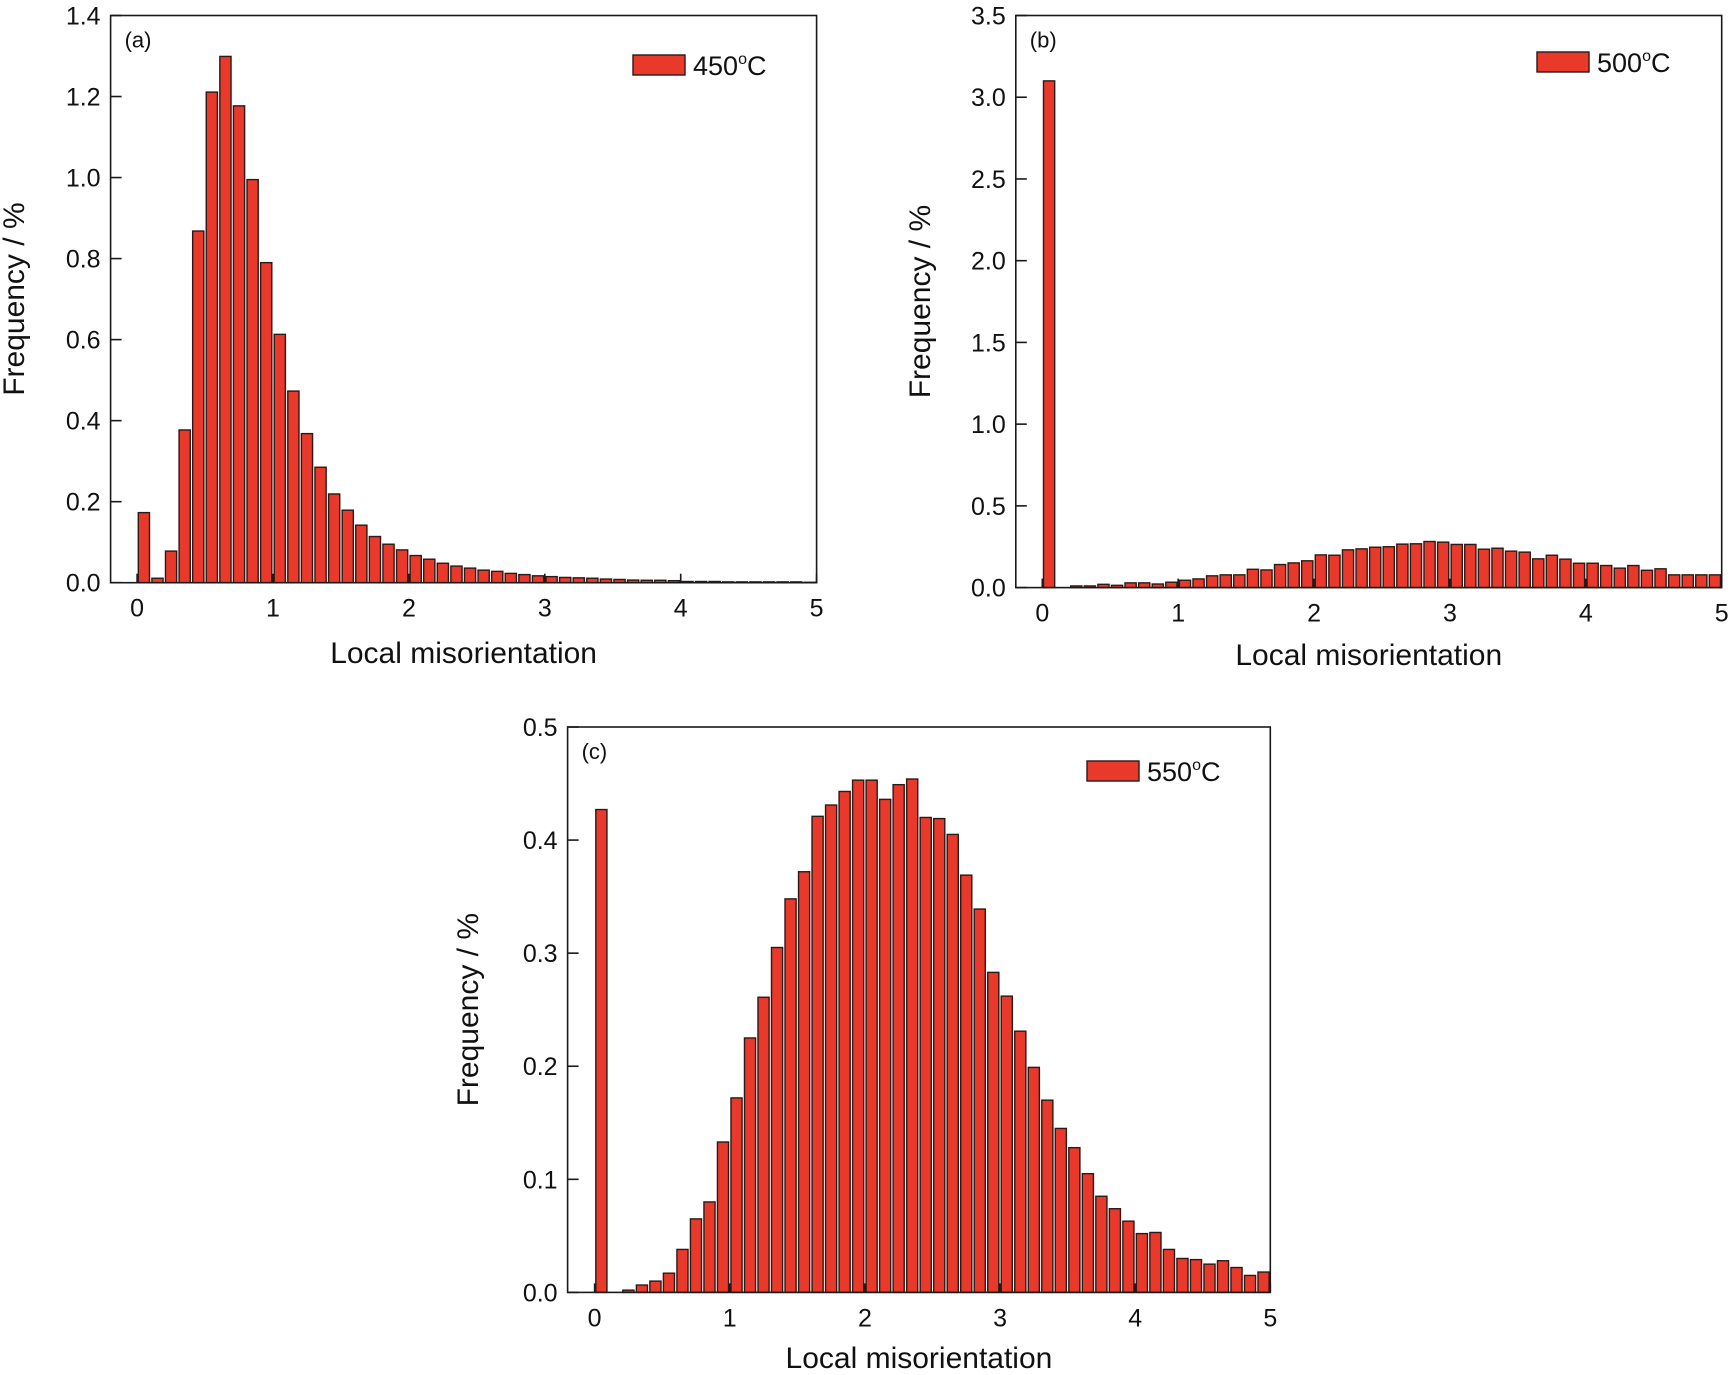 Image resolution: width=1735 pixels, height=1375 pixels. I want to click on y-tick-label: 2.0, so click(988, 262).